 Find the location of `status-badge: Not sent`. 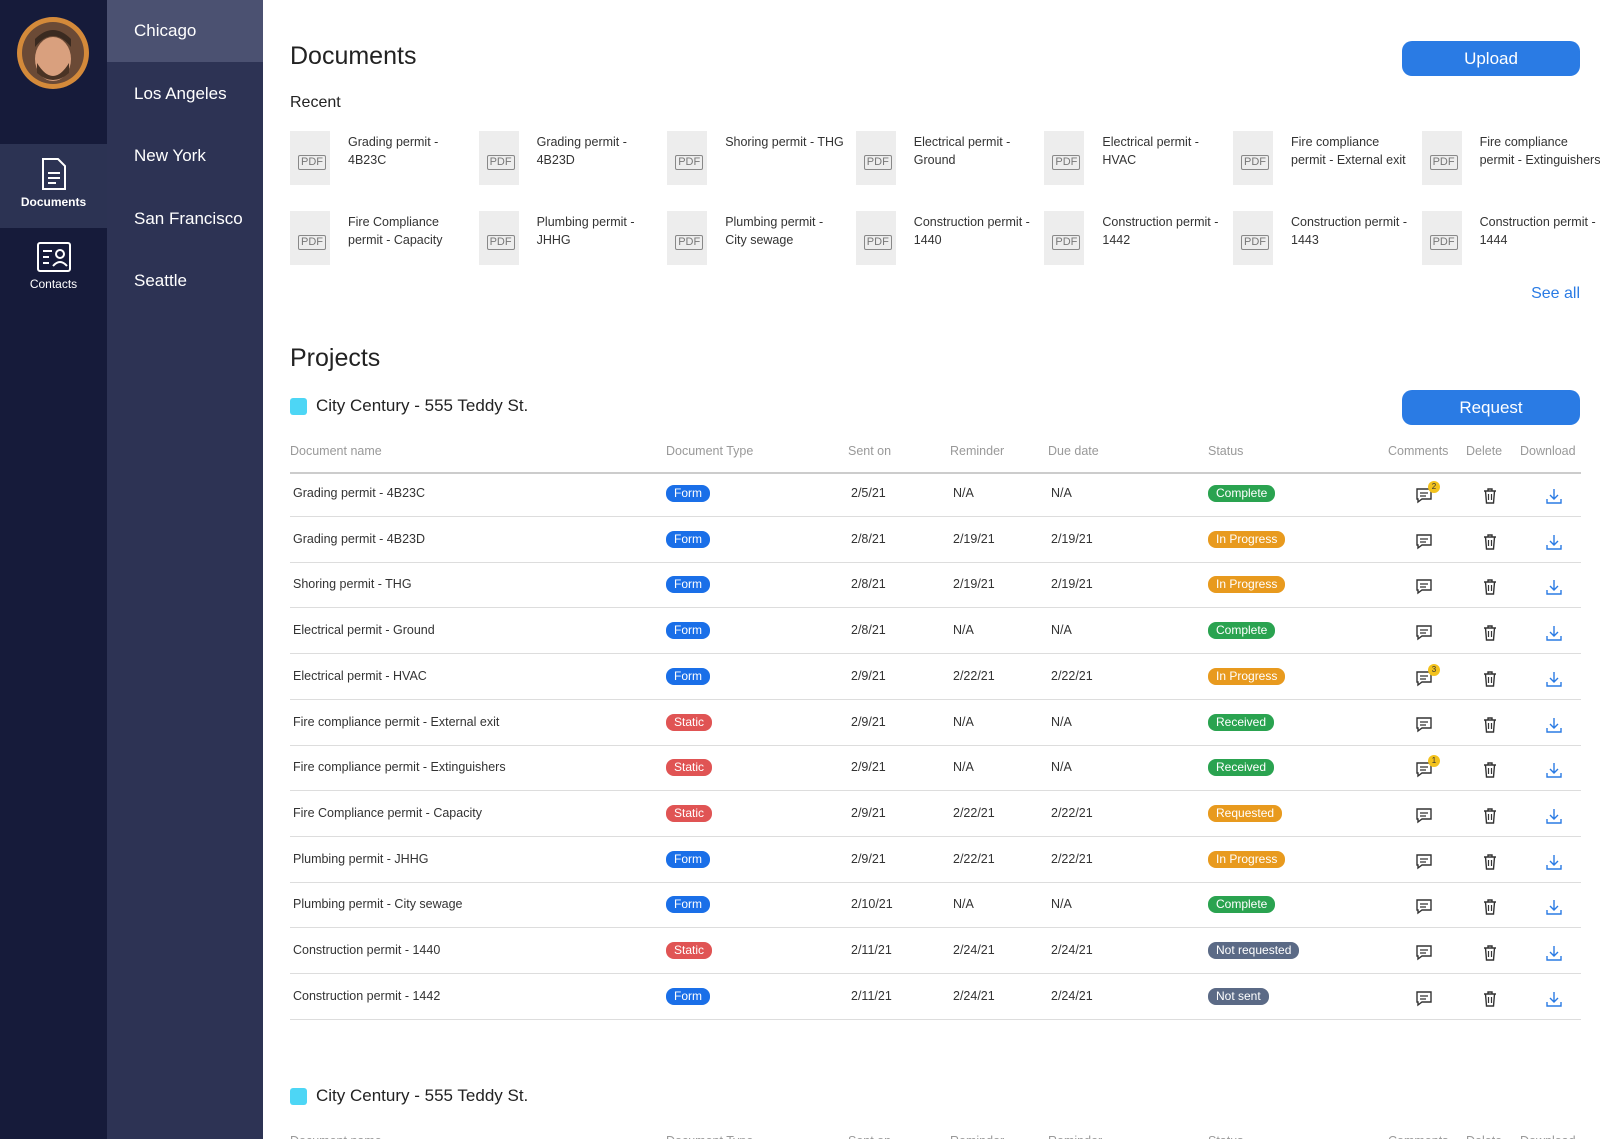

status-badge: Not sent is located at coordinates (1238, 996).